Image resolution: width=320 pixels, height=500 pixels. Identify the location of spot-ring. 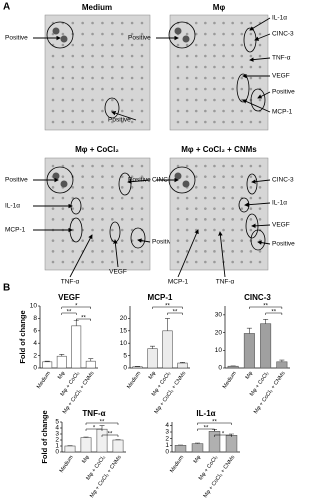
(258, 240).